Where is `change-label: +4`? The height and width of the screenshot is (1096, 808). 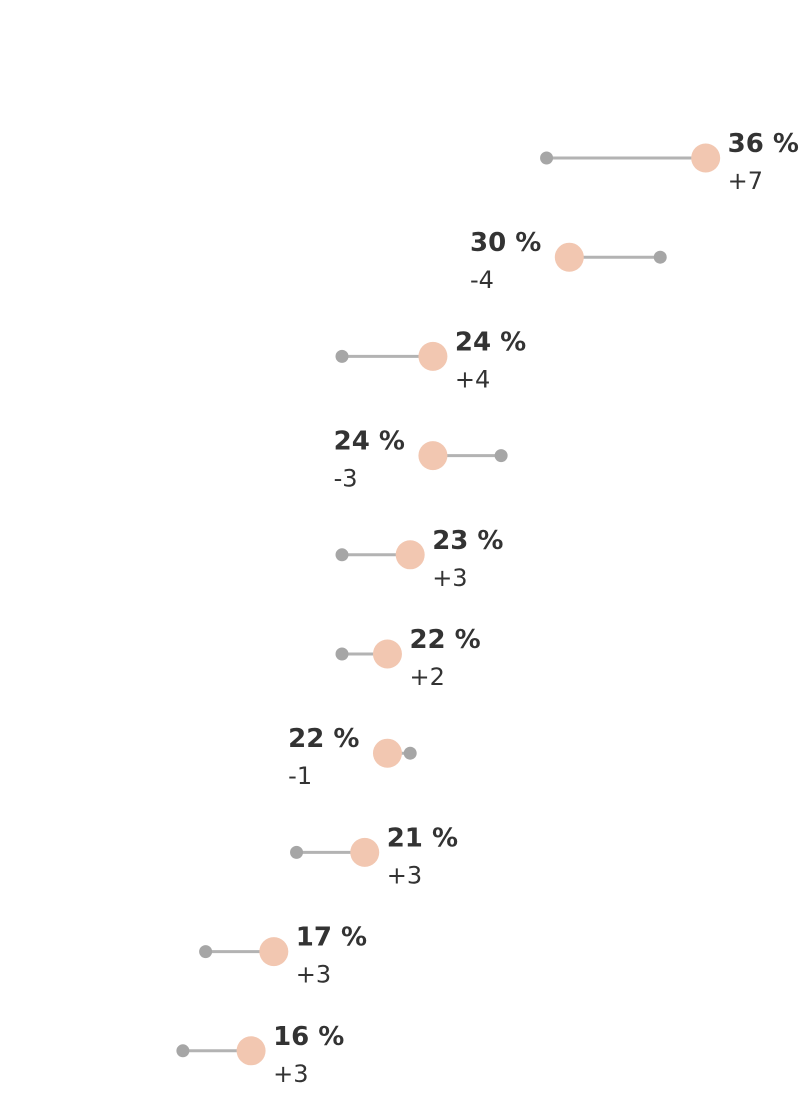
change-label: +4 is located at coordinates (472, 379).